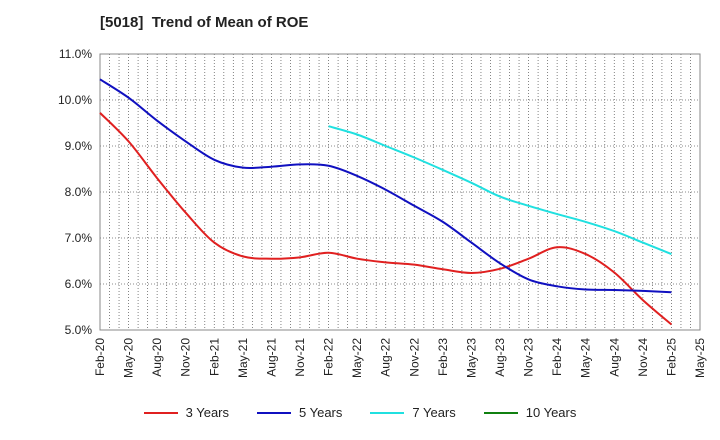  Describe the element at coordinates (79, 146) in the screenshot. I see `y-tick-label: 9.0%` at that location.